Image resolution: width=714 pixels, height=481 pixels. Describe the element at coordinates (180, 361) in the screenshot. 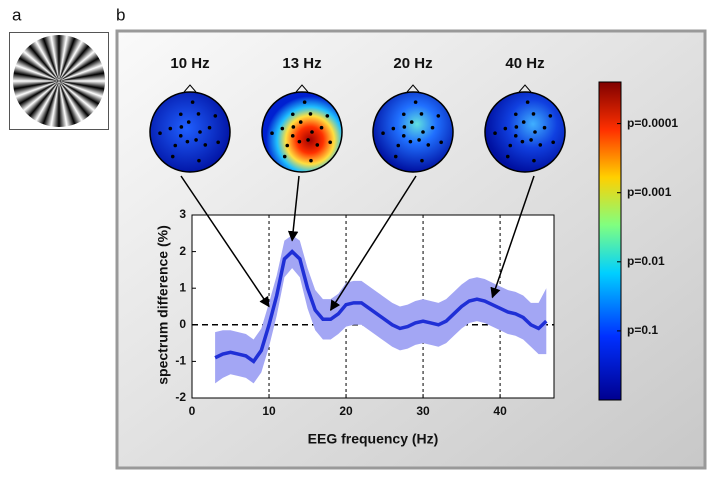

I see `y-tick-label: -1` at that location.